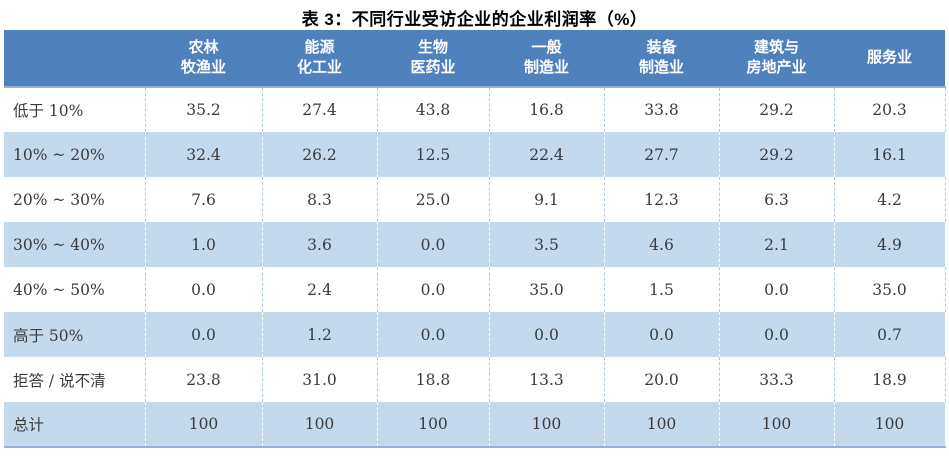  What do you see at coordinates (662, 289) in the screenshot?
I see `table-cell: 1.5` at bounding box center [662, 289].